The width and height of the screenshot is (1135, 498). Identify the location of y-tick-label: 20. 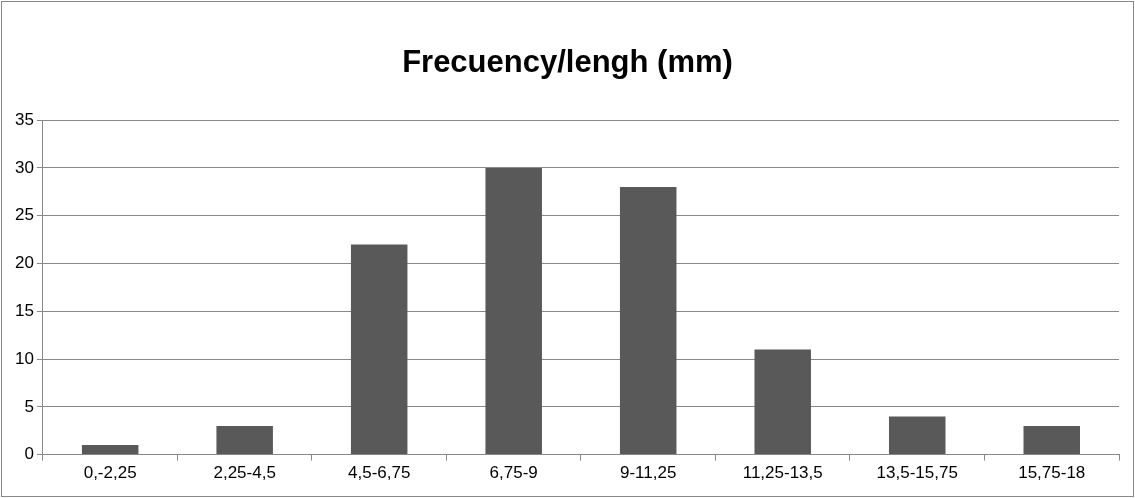
(24, 263).